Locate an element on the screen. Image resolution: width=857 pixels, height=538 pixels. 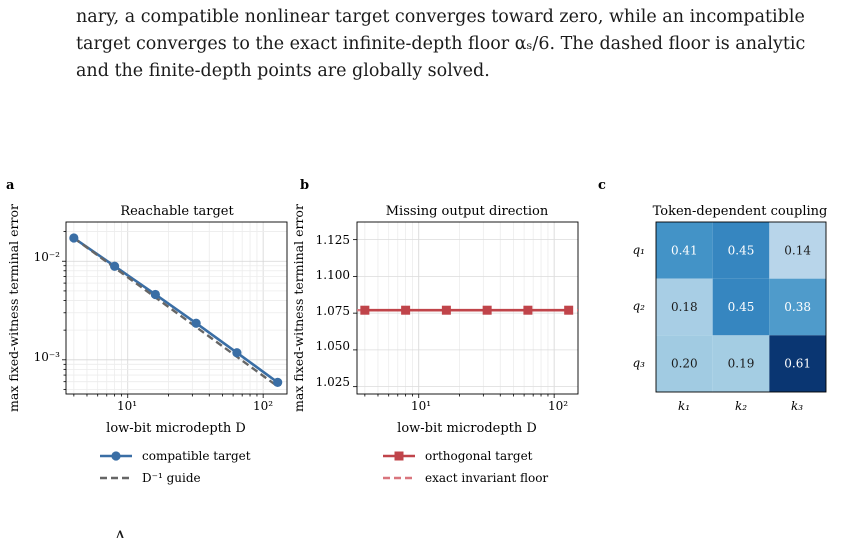
panel-b-ticks is located at coordinates (454, 318).